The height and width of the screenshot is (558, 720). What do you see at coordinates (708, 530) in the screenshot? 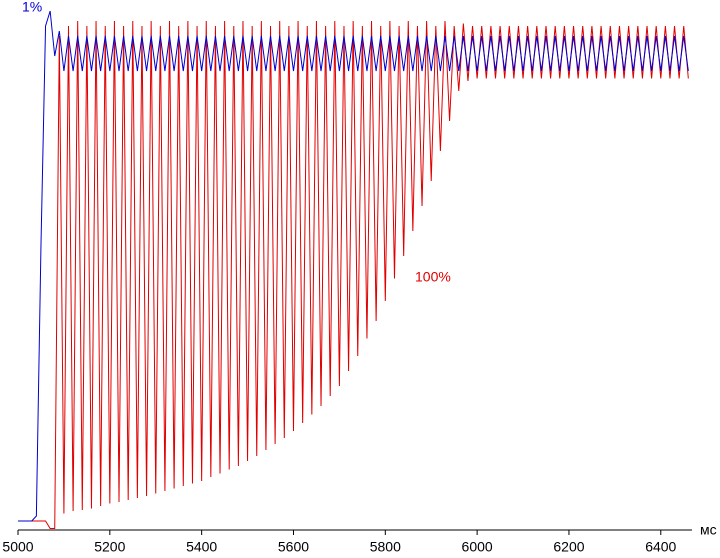
I see `x-axis-label: мс` at bounding box center [708, 530].